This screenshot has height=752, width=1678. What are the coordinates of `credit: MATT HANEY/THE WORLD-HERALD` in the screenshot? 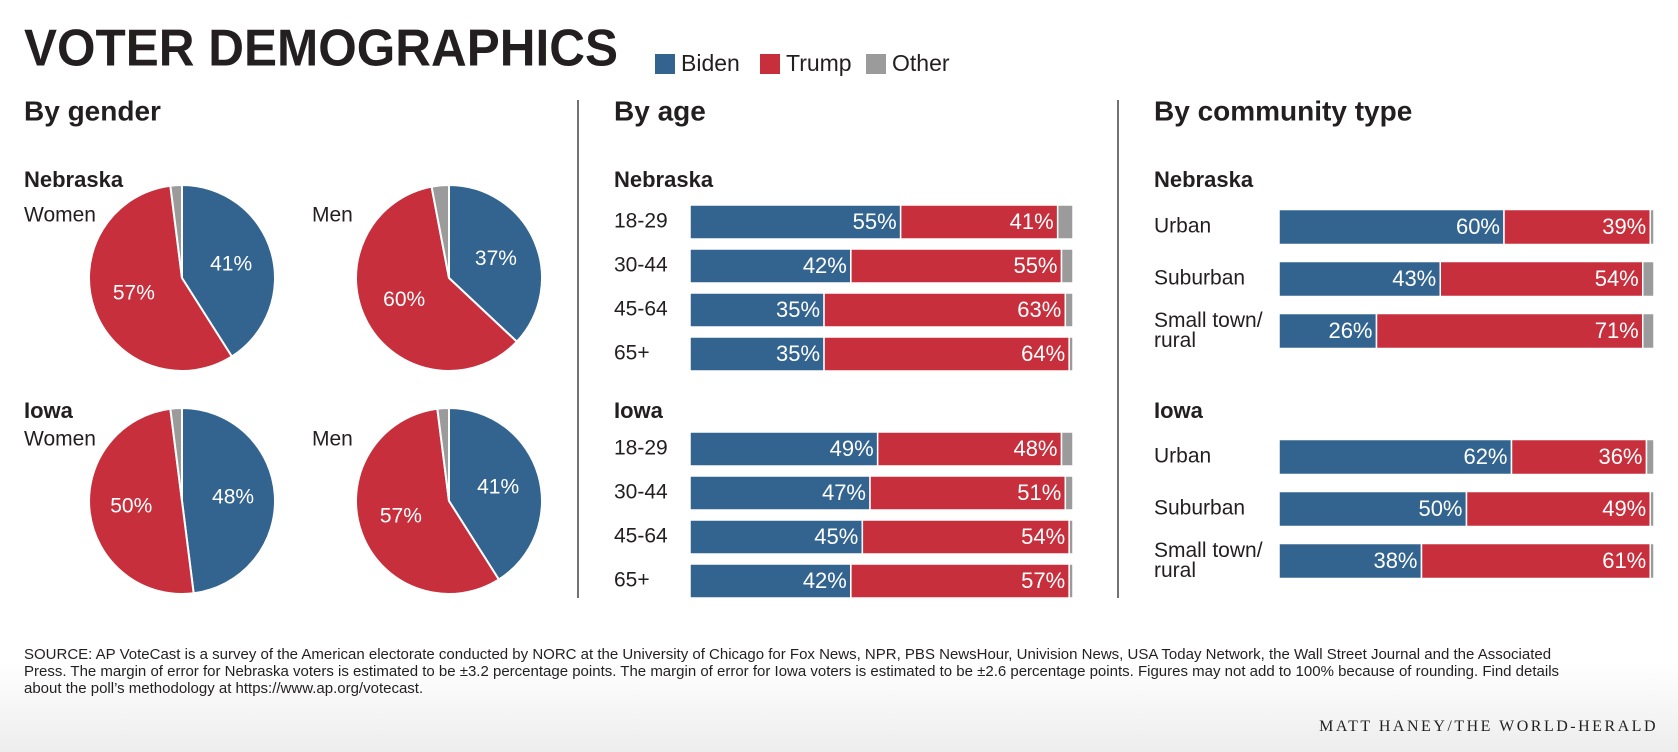 It's located at (1488, 726).